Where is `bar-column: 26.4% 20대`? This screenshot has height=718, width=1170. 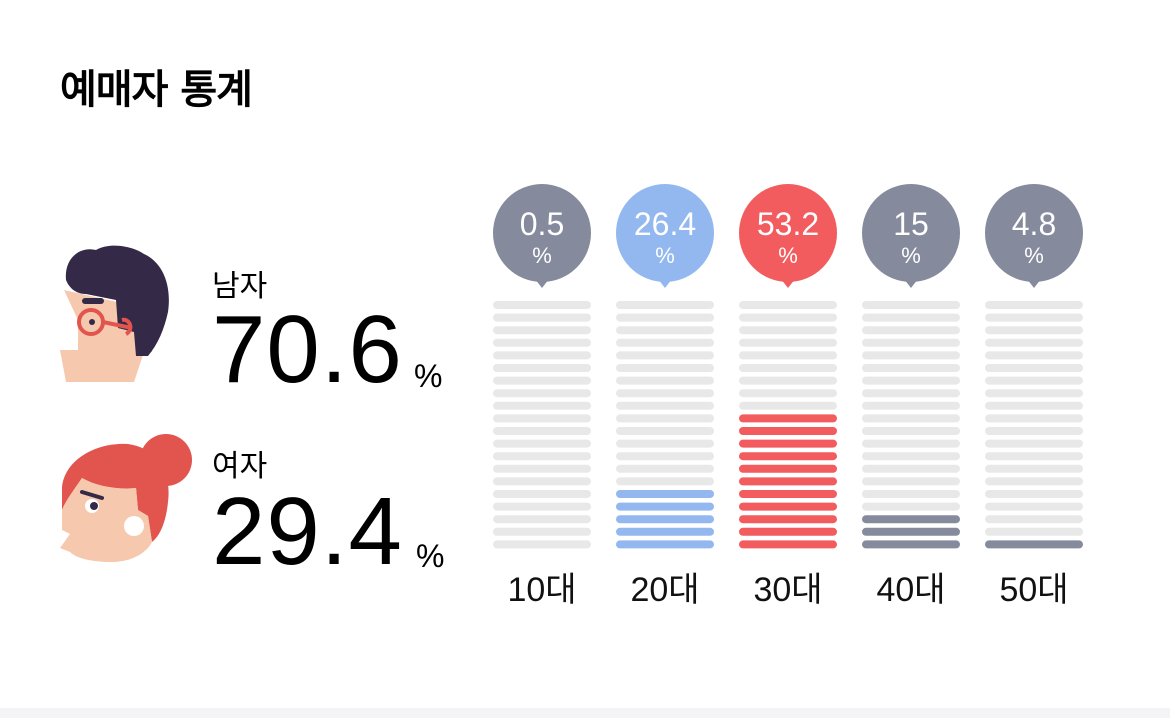 bar-column: 26.4% 20대 is located at coordinates (665, 396).